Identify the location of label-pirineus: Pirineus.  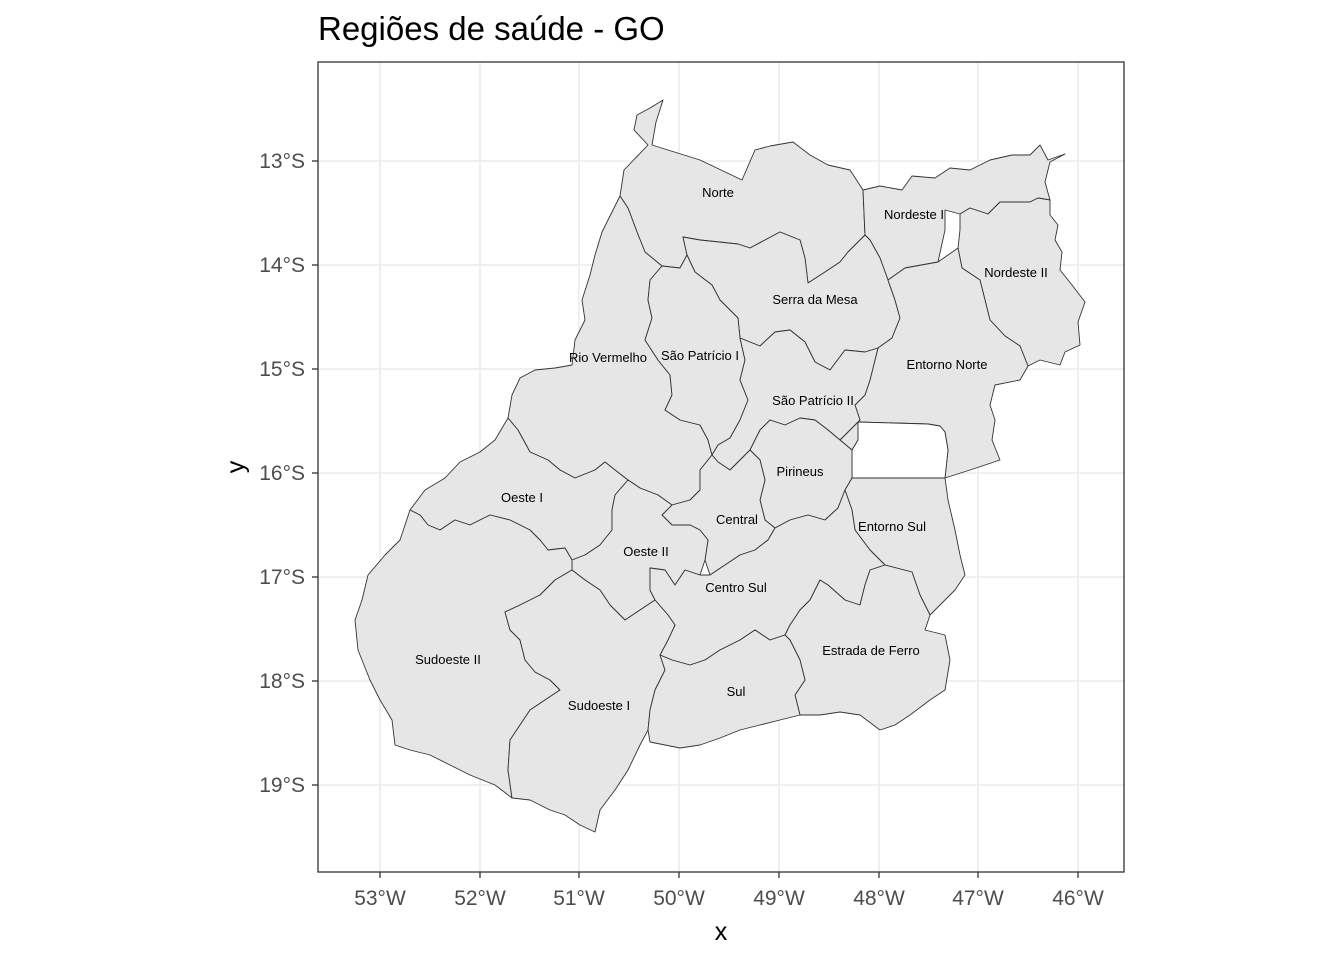
(800, 471).